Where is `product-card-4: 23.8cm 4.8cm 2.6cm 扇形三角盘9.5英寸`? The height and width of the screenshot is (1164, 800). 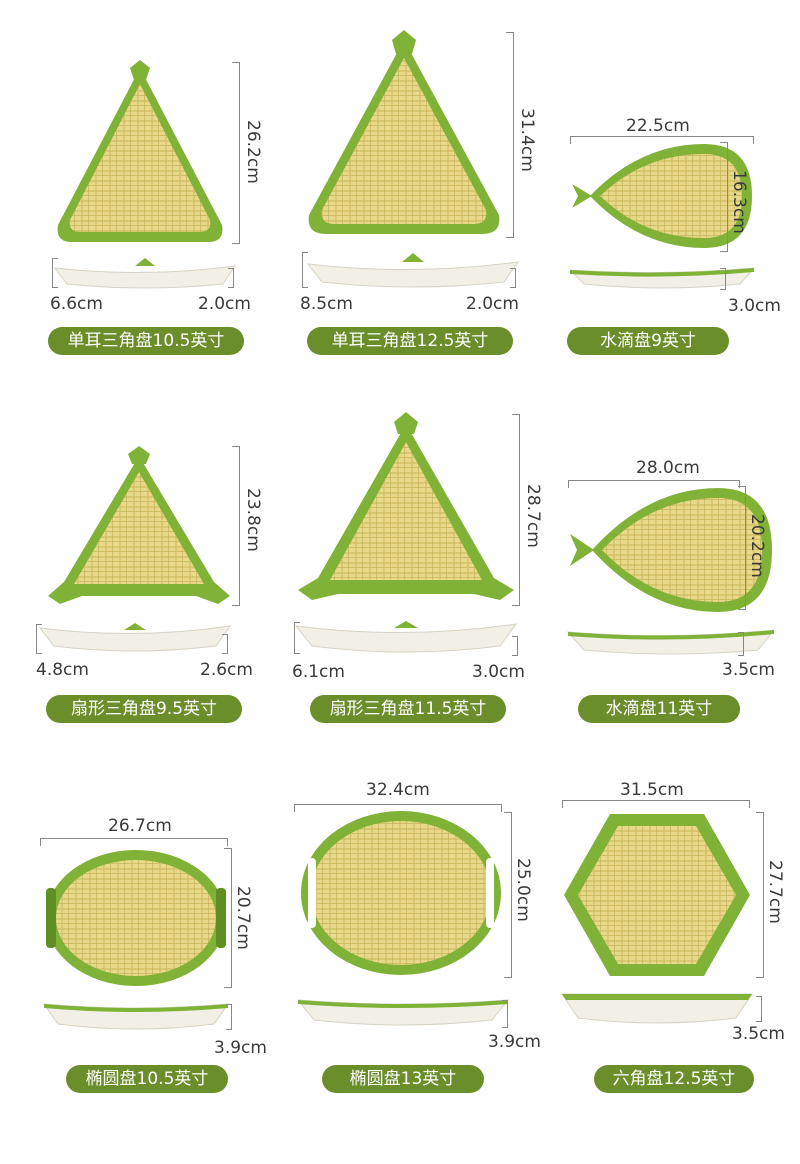 product-card-4: 23.8cm 4.8cm 2.6cm 扇形三角盘9.5英寸 is located at coordinates (133, 582).